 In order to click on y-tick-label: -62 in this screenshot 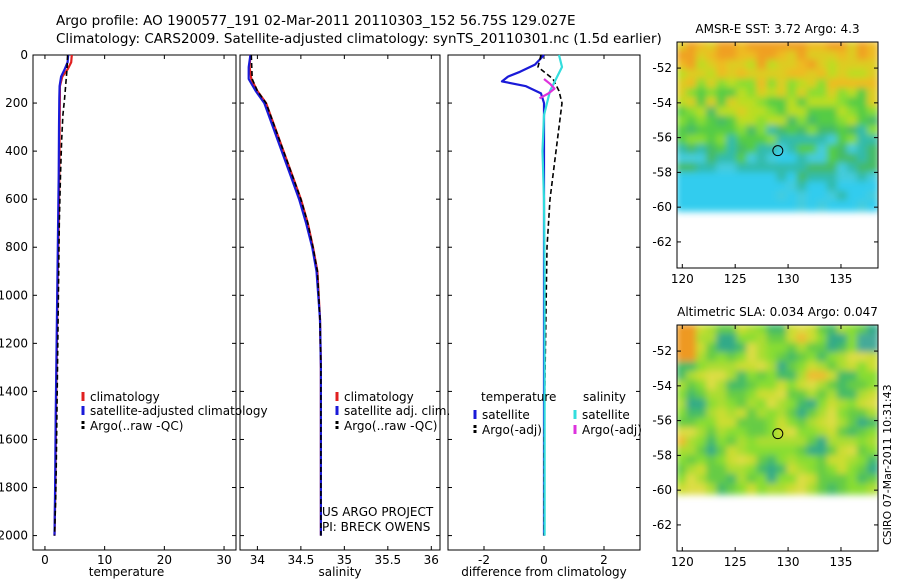, I will do `click(662, 242)`.